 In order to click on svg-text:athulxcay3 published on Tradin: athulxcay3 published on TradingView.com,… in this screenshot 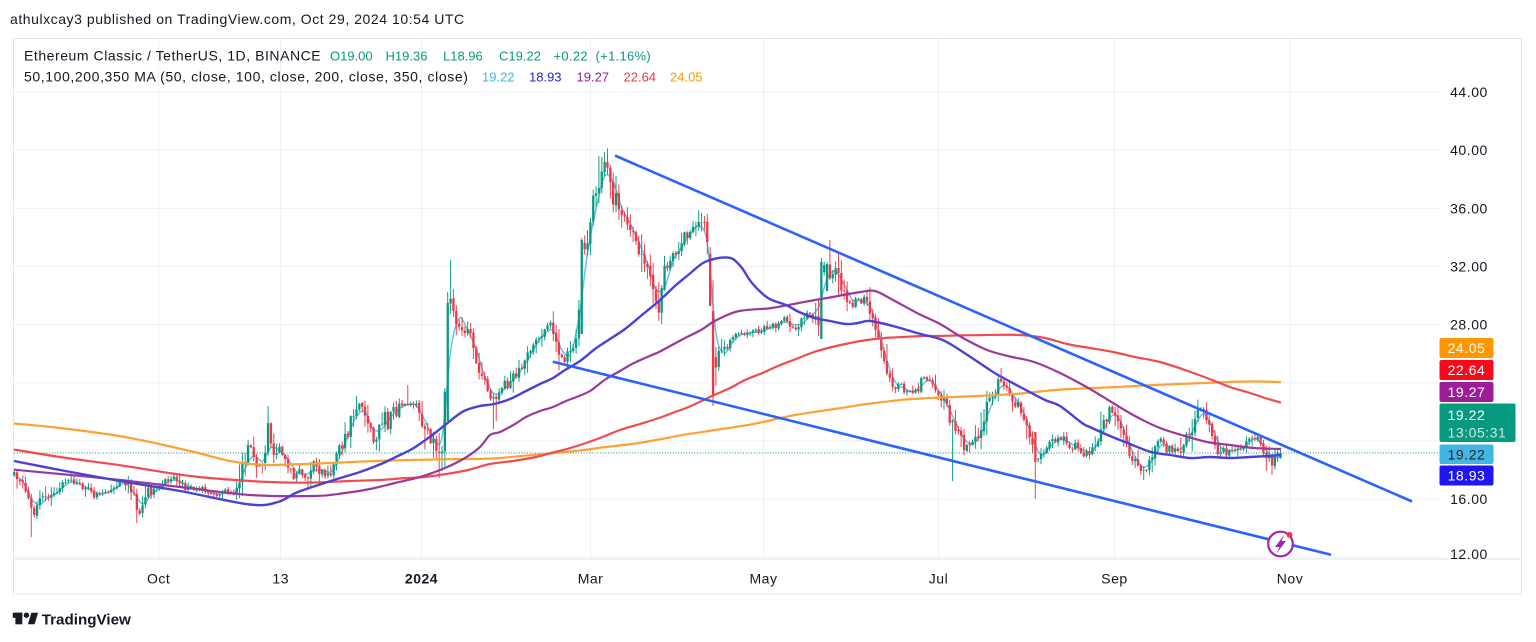, I will do `click(237, 19)`.